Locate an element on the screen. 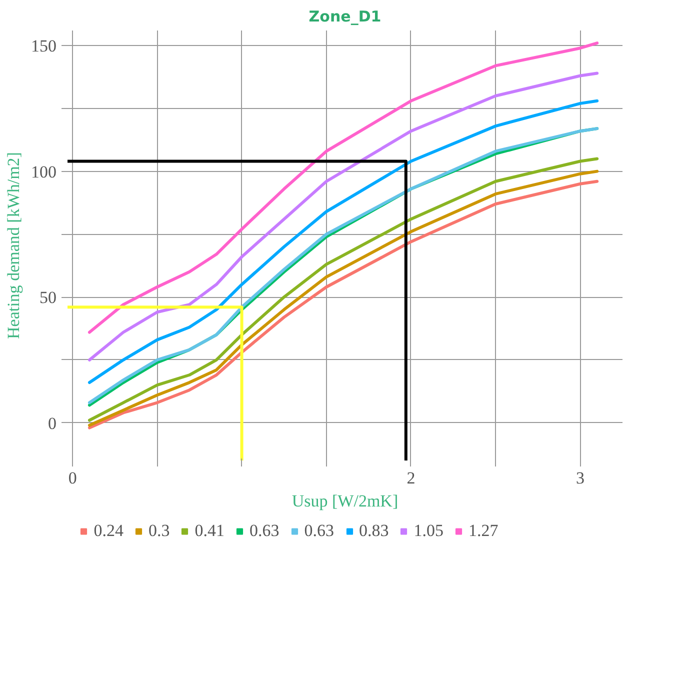 This screenshot has width=681, height=684. x-tick-label: 2 is located at coordinates (411, 478).